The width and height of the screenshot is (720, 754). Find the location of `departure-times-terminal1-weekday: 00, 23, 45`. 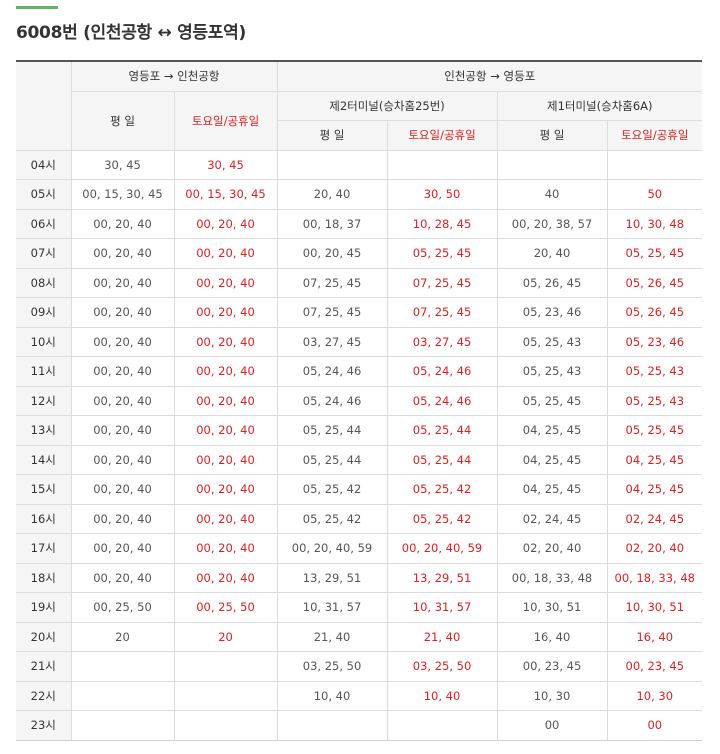

departure-times-terminal1-weekday: 00, 23, 45 is located at coordinates (552, 666).